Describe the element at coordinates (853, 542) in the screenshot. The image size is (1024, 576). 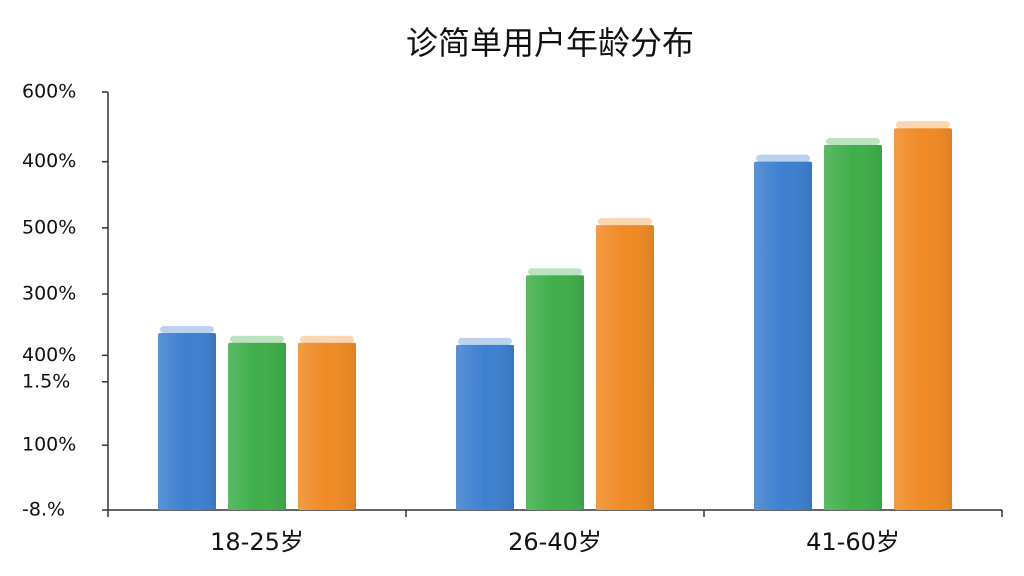
I see `x-tick-label: 41-60岁` at that location.